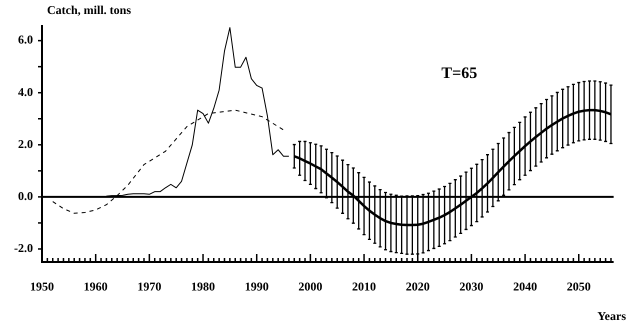 Image resolution: width=629 pixels, height=327 pixels. Describe the element at coordinates (89, 10) in the screenshot. I see `y-axis-title: Catch, mill. tons` at that location.